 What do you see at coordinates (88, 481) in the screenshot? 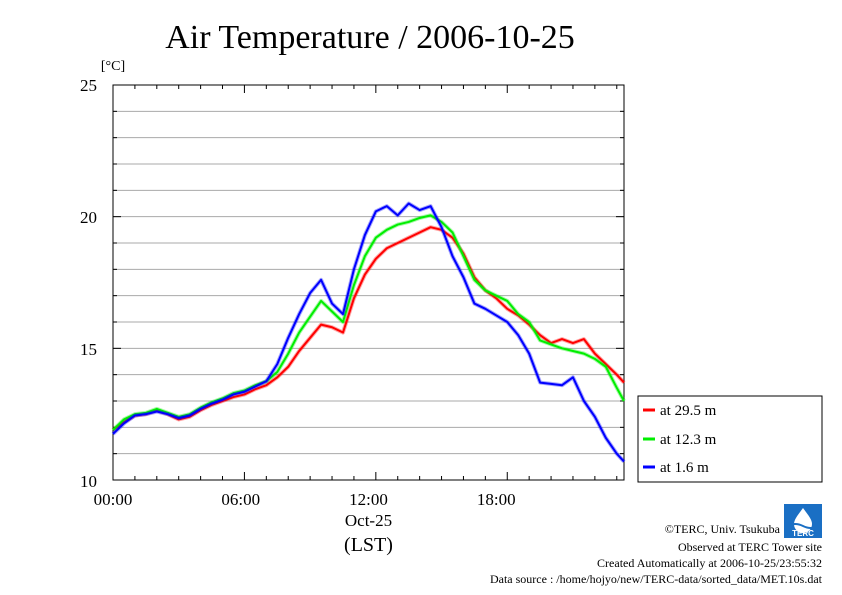
I see `y-tick-label-10: 10` at bounding box center [88, 481].